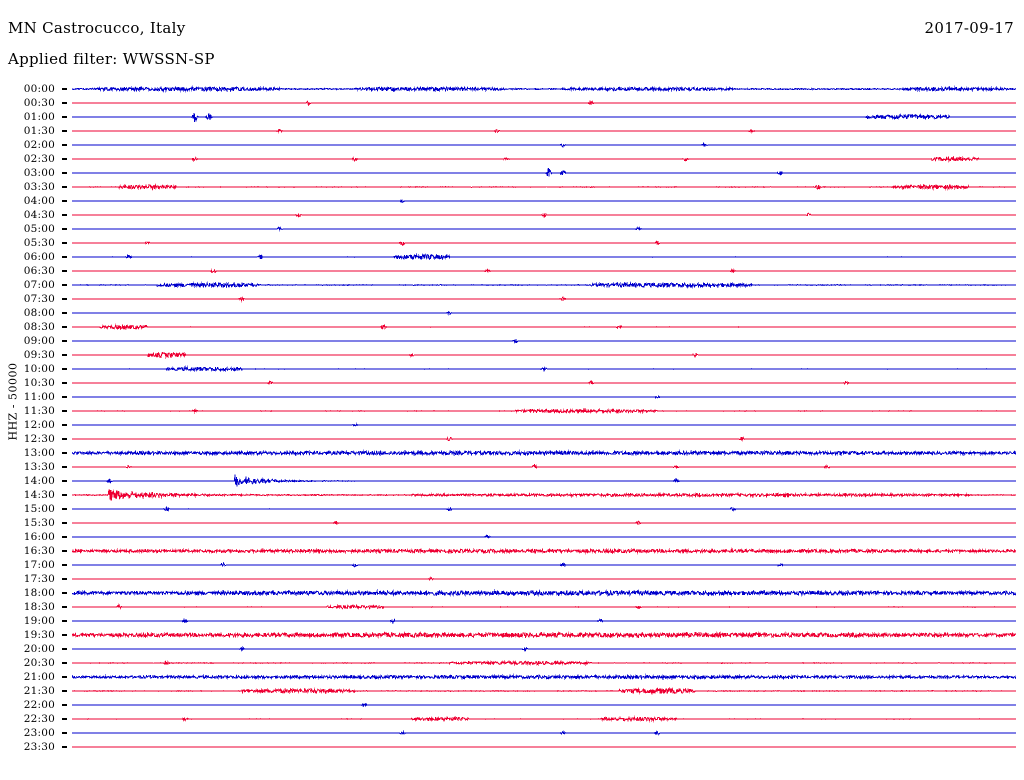 The width and height of the screenshot is (1024, 780). What do you see at coordinates (39, 369) in the screenshot?
I see `time-tick-label: 10:00` at bounding box center [39, 369].